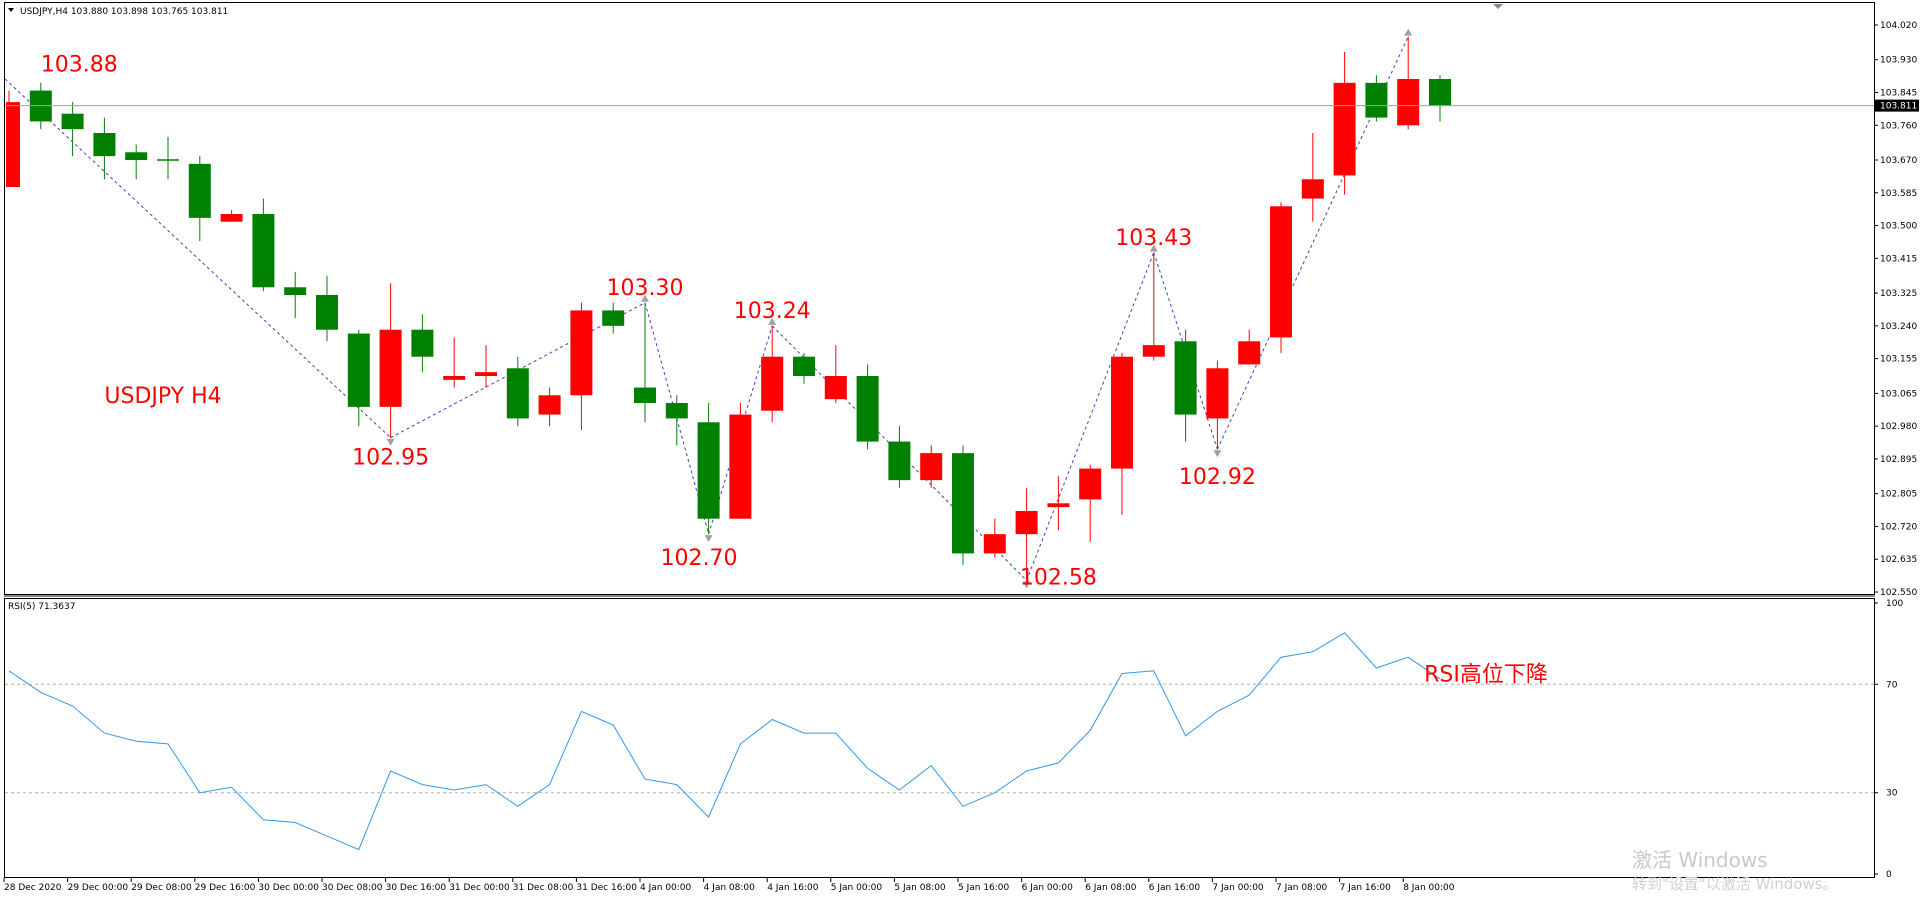  I want to click on date-tick-label: 5 Jan 08:00, so click(920, 888).